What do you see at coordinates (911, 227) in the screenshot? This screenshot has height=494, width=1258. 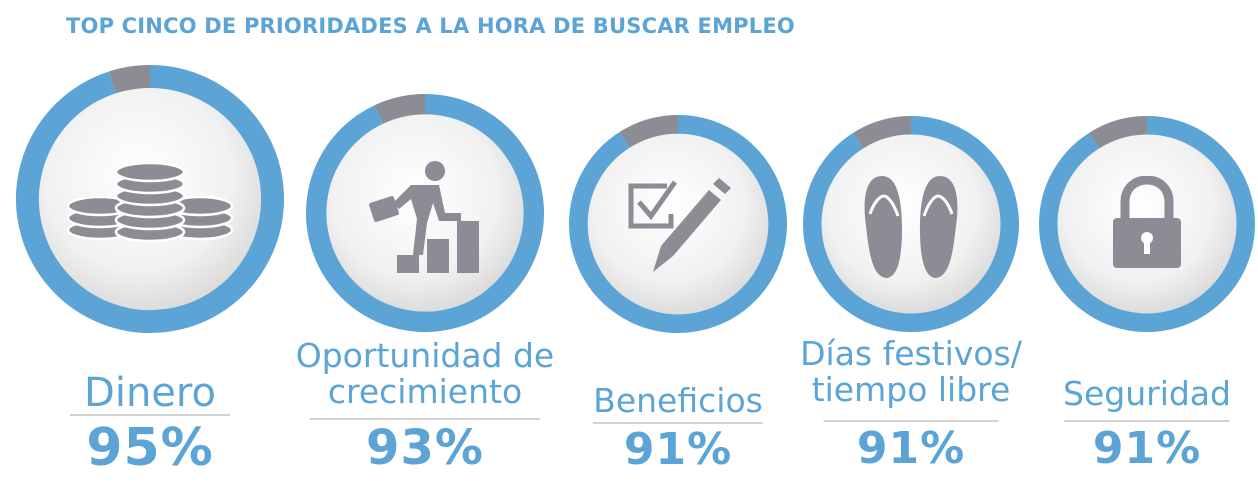 I see `flip-flops-icon` at bounding box center [911, 227].